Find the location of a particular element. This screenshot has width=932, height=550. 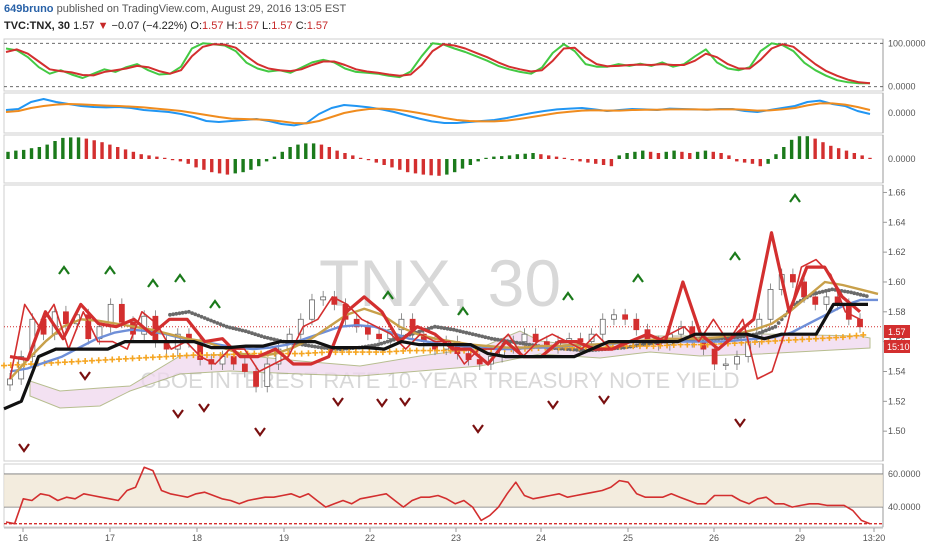

price-tick-label: 1.54 is located at coordinates (897, 371).